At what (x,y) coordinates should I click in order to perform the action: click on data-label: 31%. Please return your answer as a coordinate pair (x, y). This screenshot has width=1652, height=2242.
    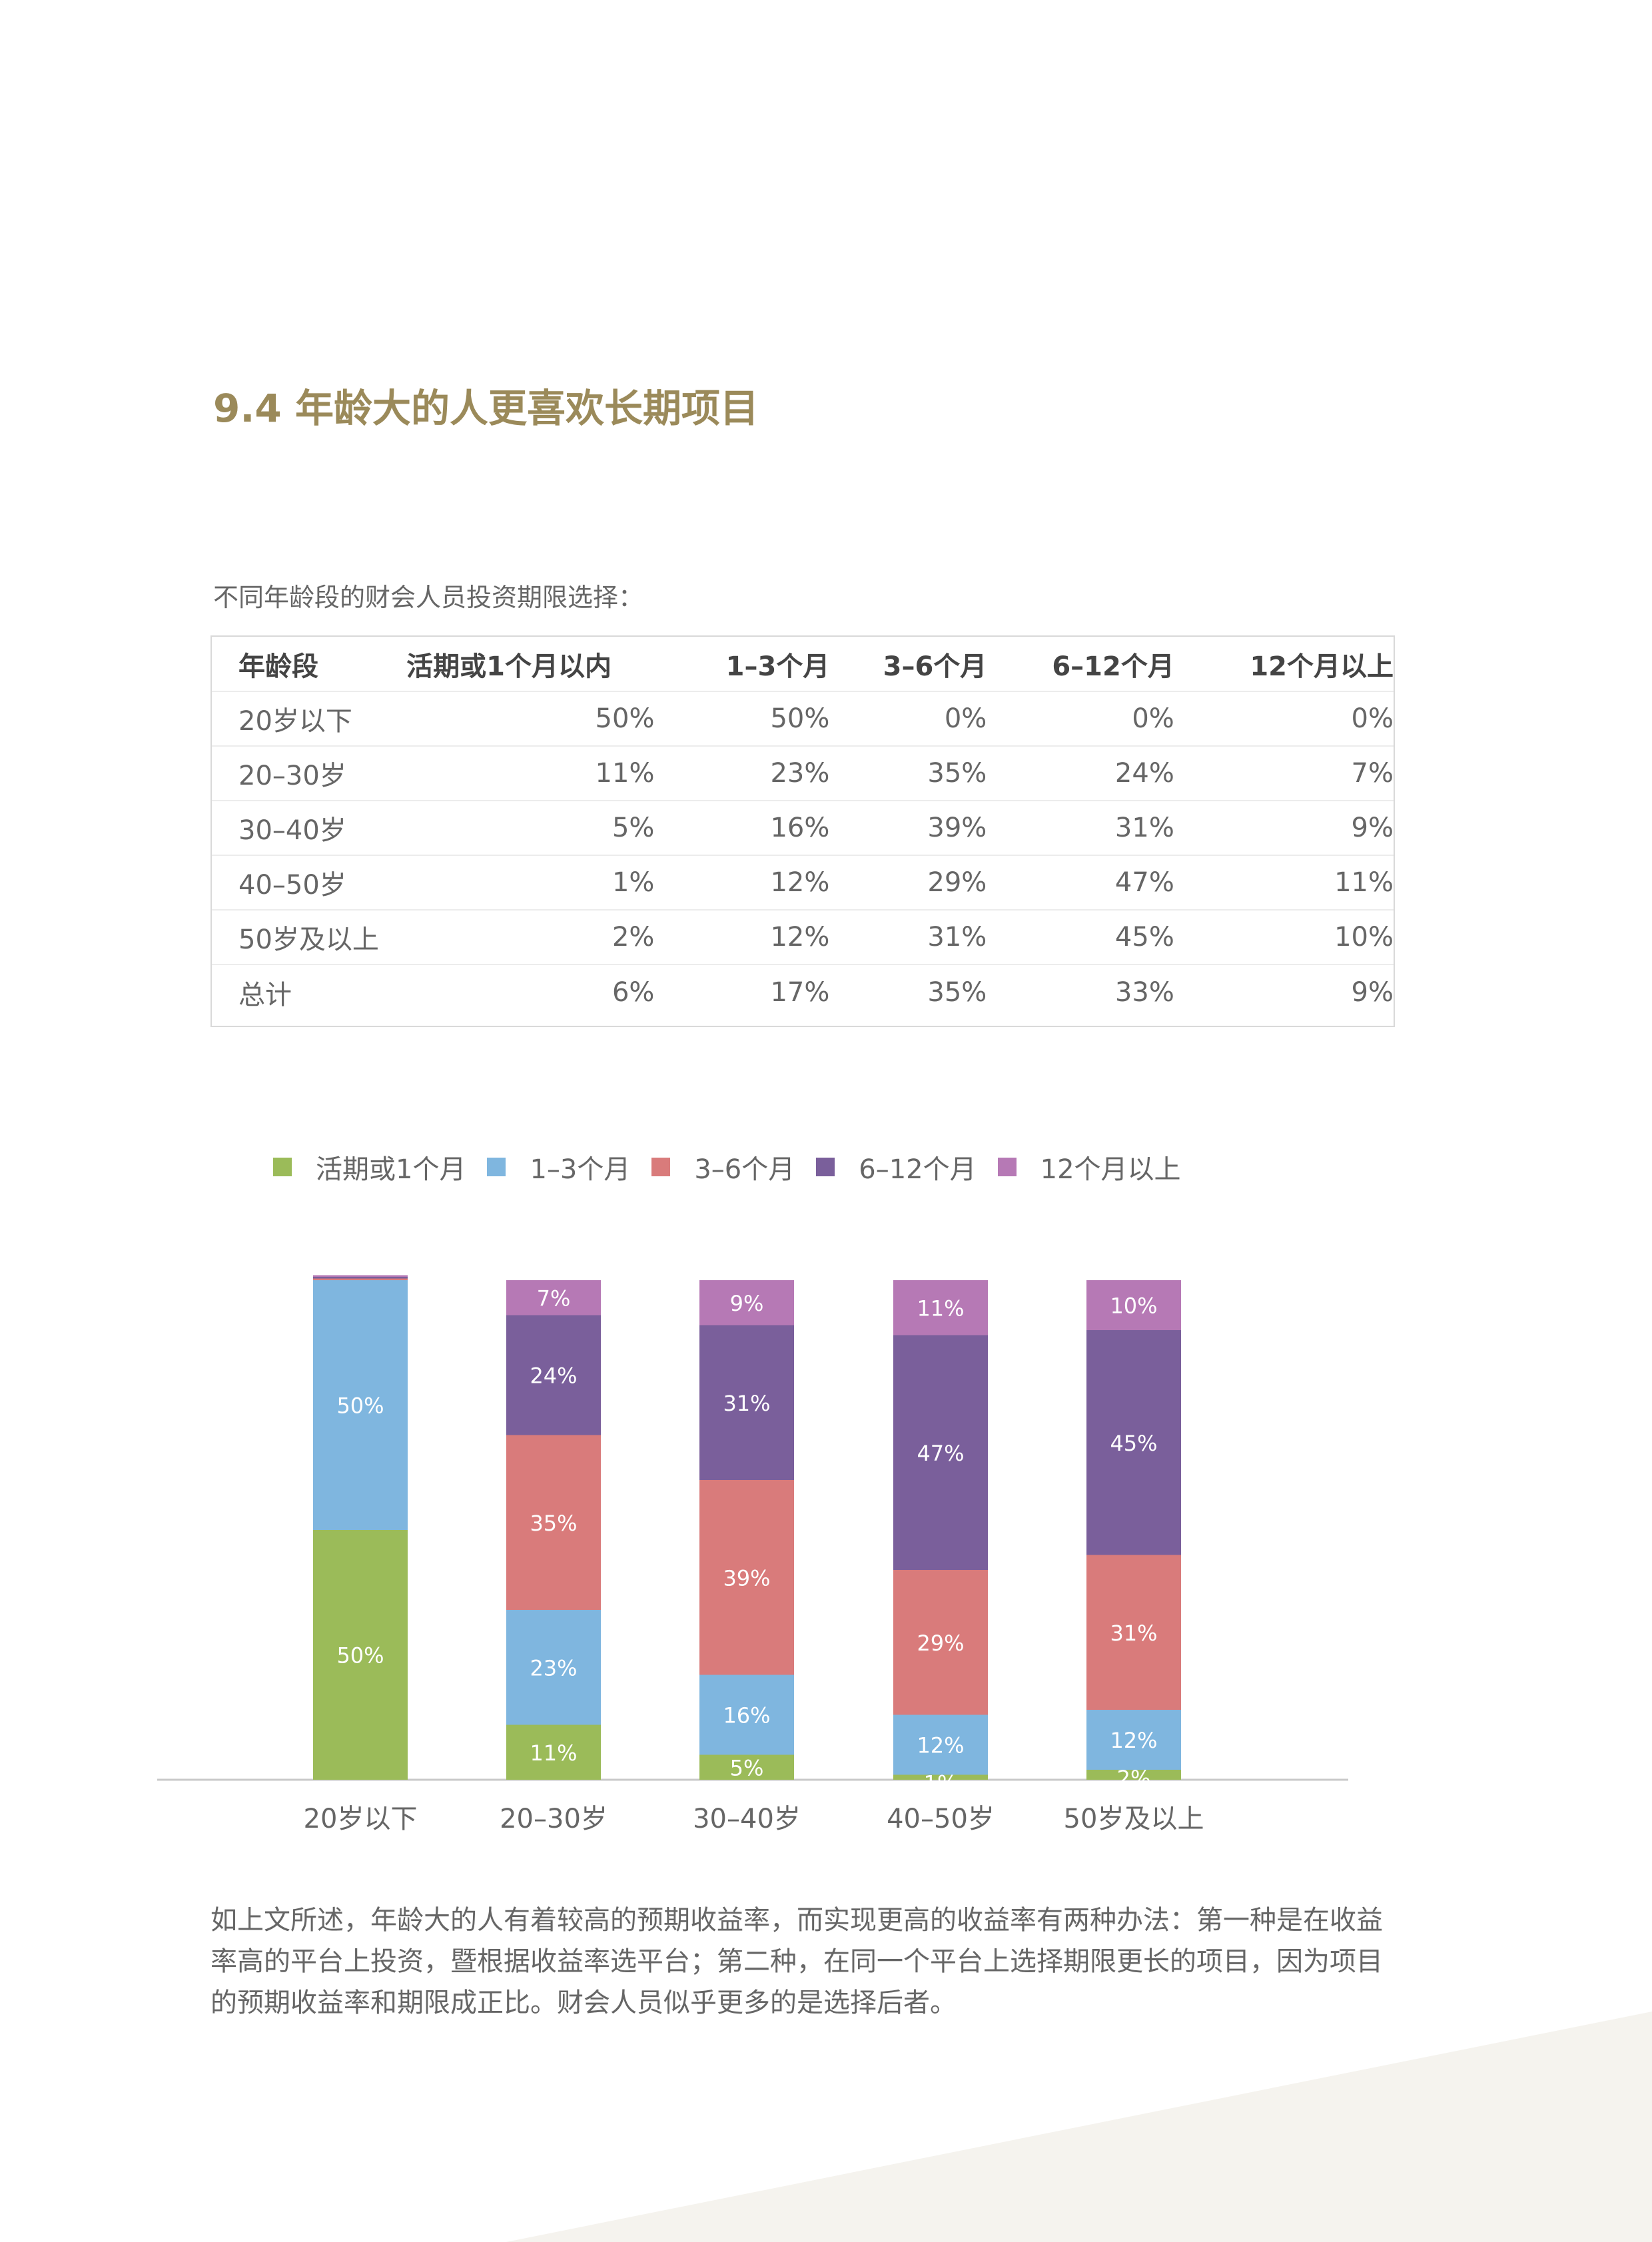
    Looking at the image, I should click on (746, 1403).